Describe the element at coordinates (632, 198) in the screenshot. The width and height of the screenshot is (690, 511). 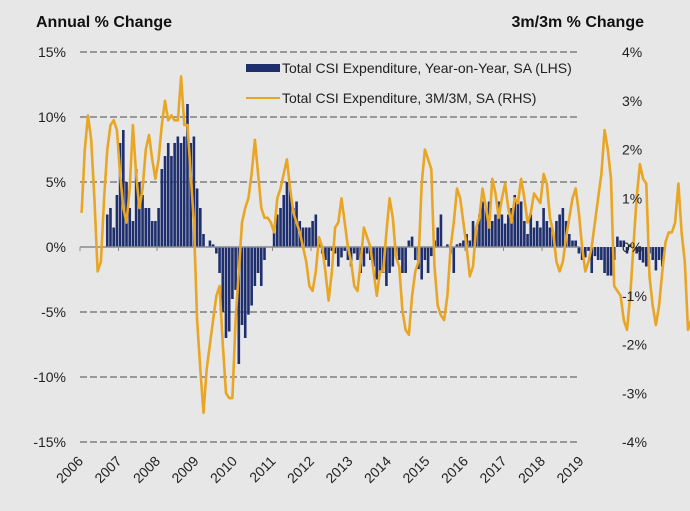
I see `right-tick-label: 1%` at that location.